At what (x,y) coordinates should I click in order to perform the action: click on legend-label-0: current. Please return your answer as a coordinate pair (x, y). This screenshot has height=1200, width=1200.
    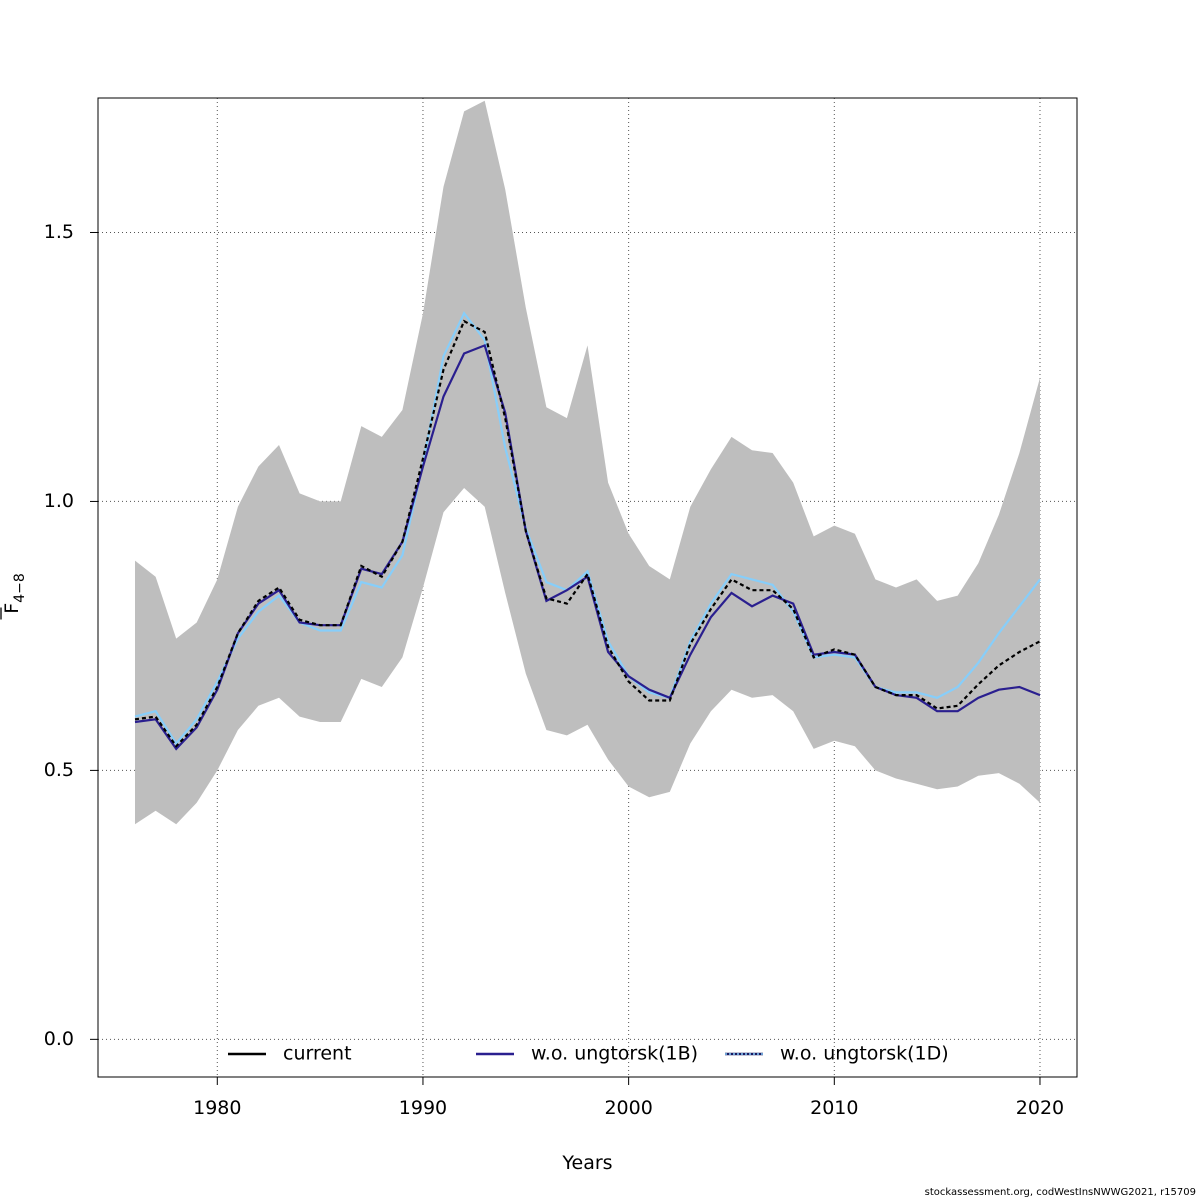
    Looking at the image, I should click on (317, 1054).